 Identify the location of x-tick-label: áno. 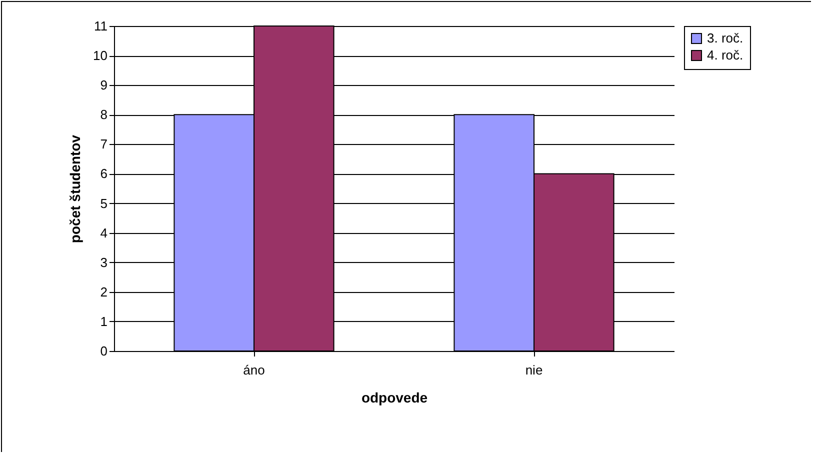
(254, 370).